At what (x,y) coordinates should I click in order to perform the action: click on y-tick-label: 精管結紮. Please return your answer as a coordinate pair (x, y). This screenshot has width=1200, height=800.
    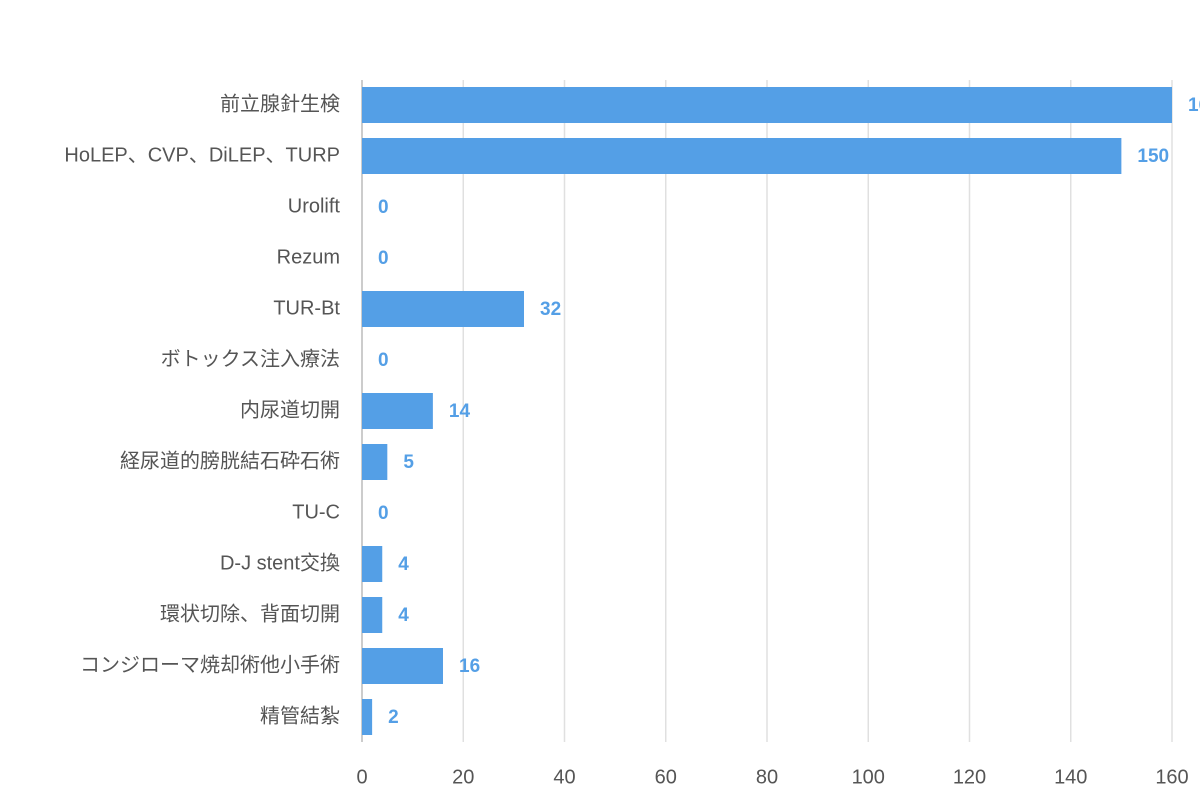
    Looking at the image, I should click on (300, 715).